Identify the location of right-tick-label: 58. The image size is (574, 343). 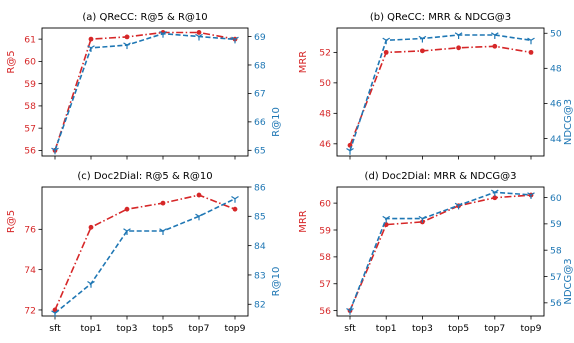
(556, 250).